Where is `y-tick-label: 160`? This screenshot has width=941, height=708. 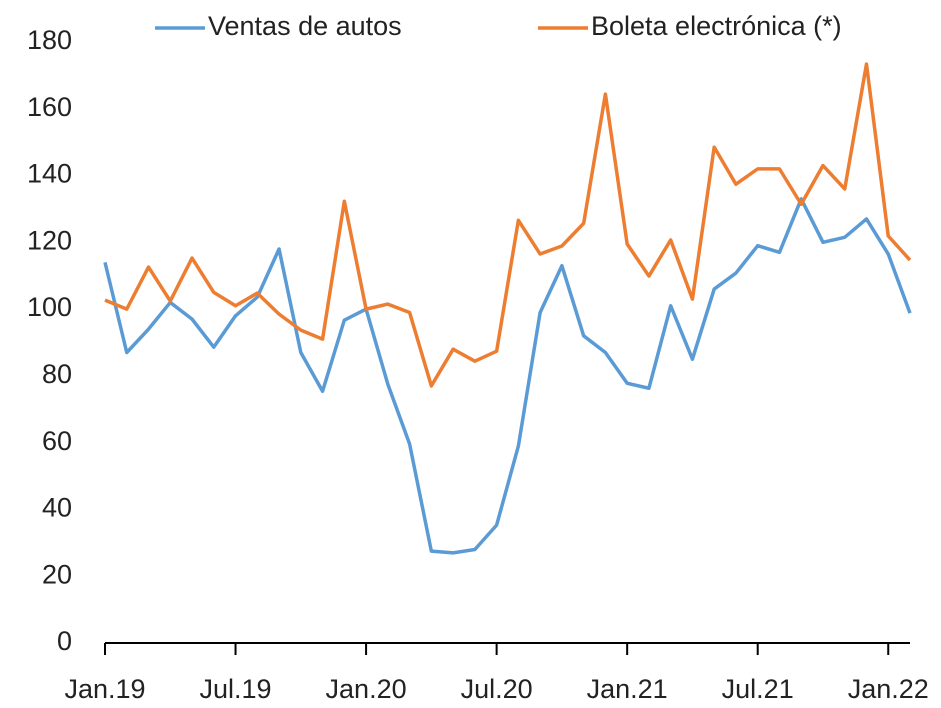 y-tick-label: 160 is located at coordinates (49, 107).